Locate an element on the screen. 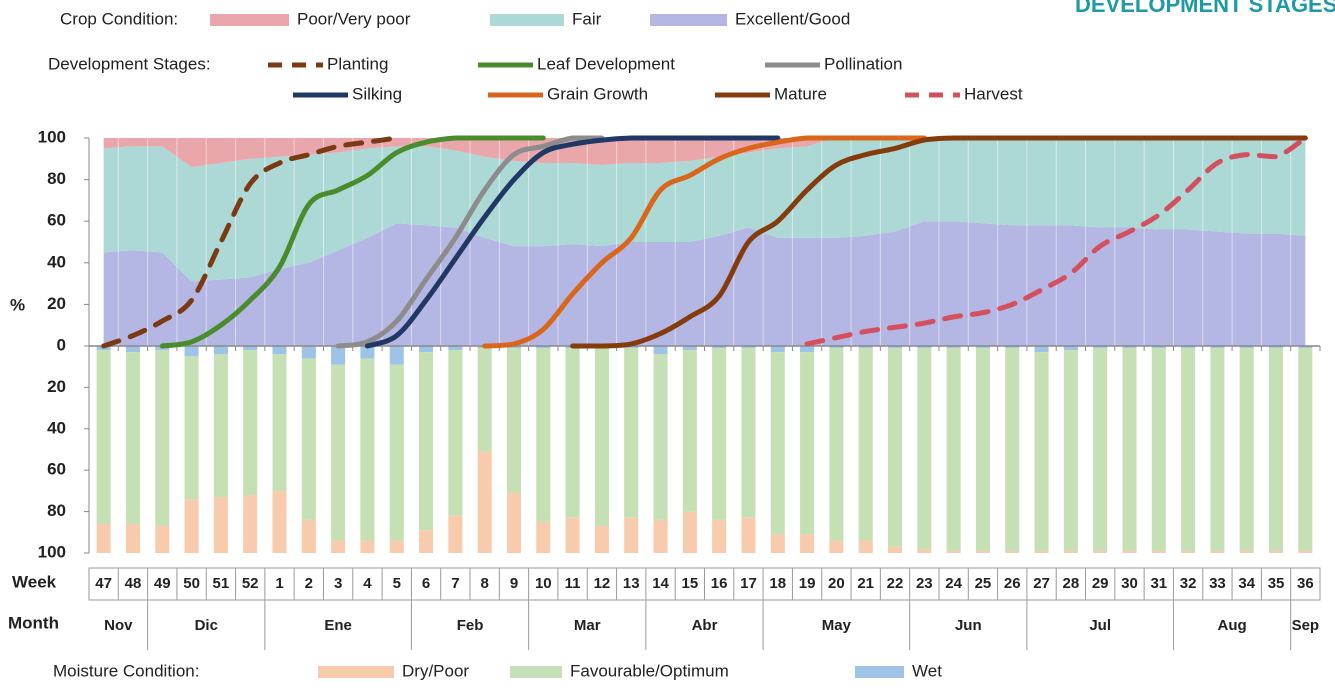 Image resolution: width=1335 pixels, height=688 pixels. month-label: Ene is located at coordinates (338, 625).